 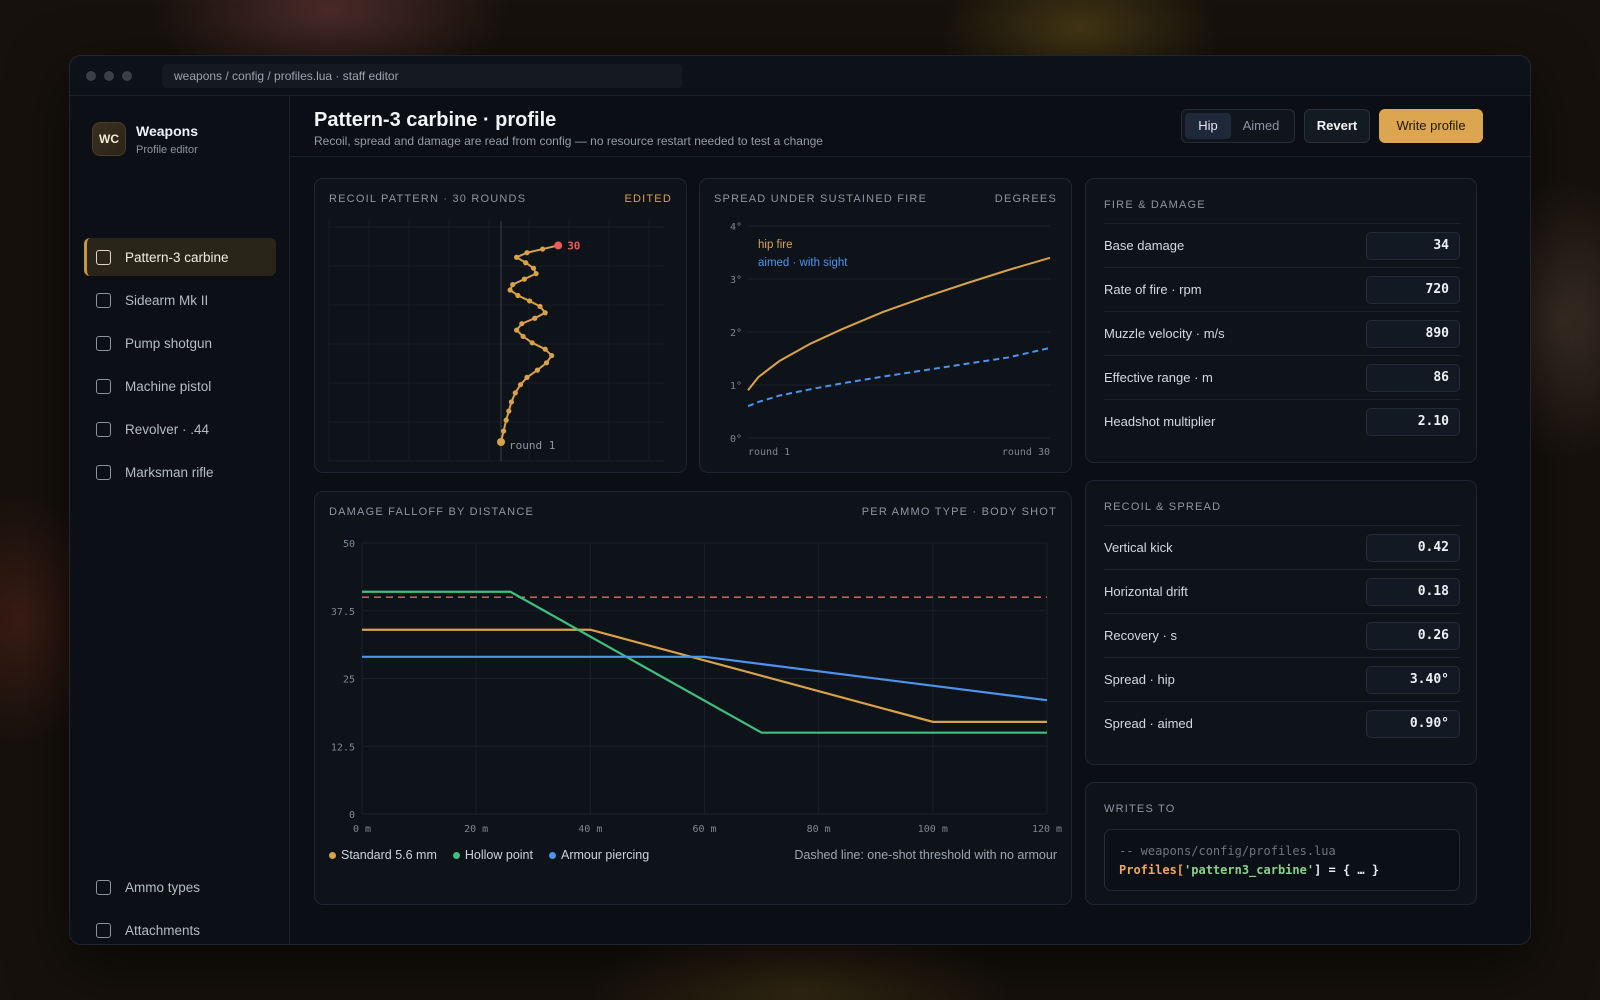 I want to click on base-damage-input: 34, so click(x=1413, y=246).